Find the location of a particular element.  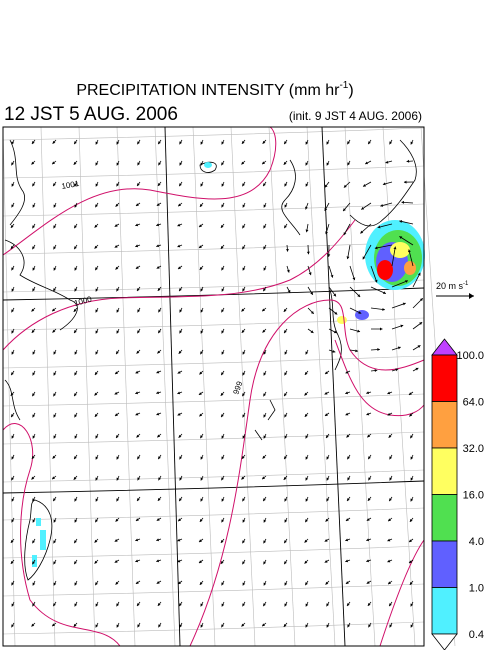

colorbar-segment is located at coordinates (444, 518).